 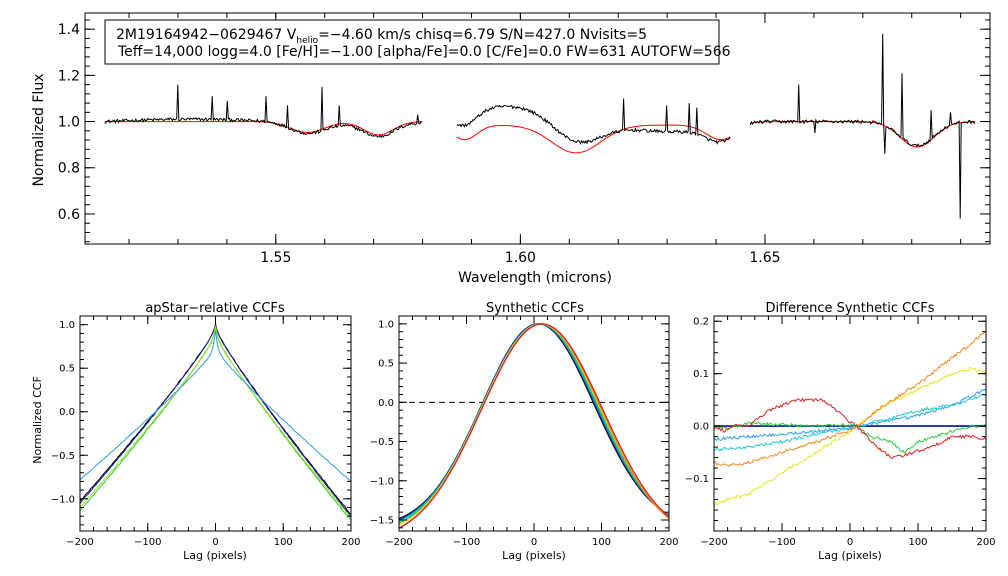 I want to click on synthetic-ccf-xtick-label: −100, so click(x=466, y=542).